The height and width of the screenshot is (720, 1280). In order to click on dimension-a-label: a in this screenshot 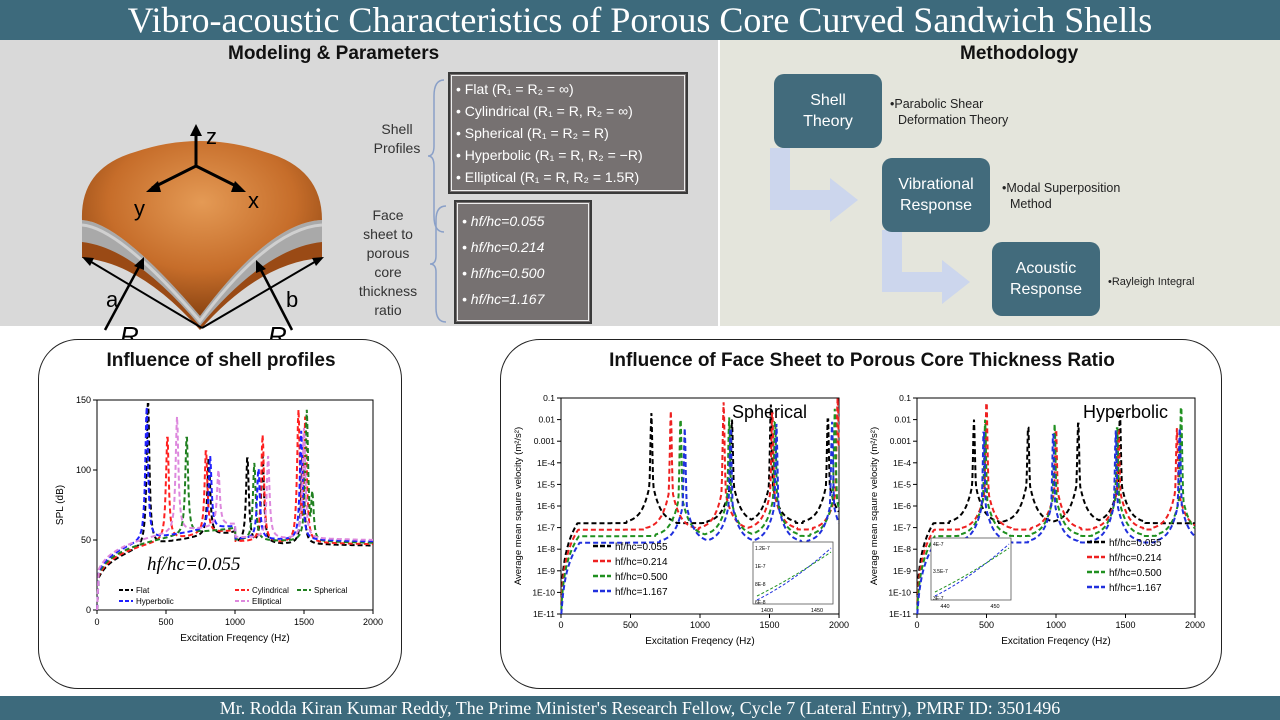, I will do `click(112, 299)`.